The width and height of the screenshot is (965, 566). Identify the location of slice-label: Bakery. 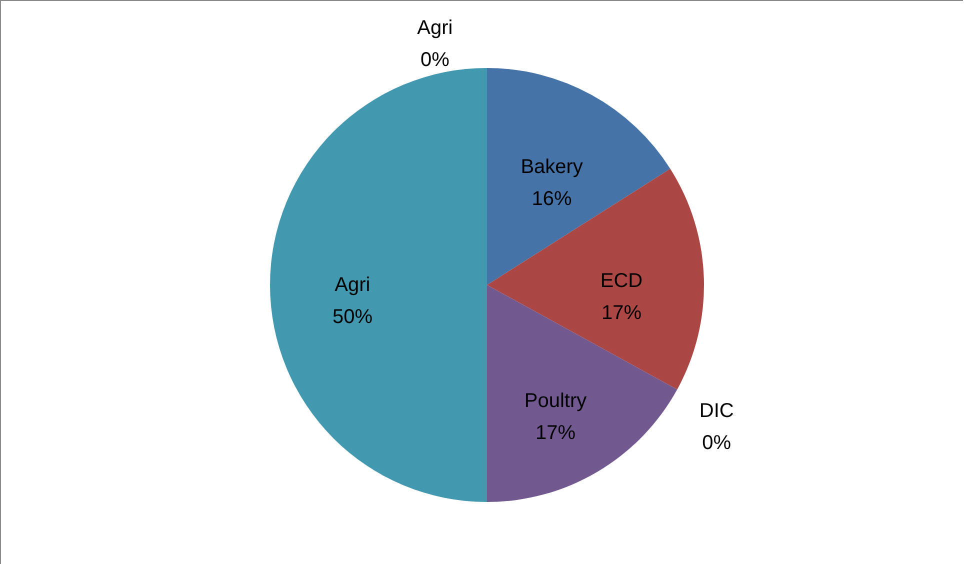
(551, 167).